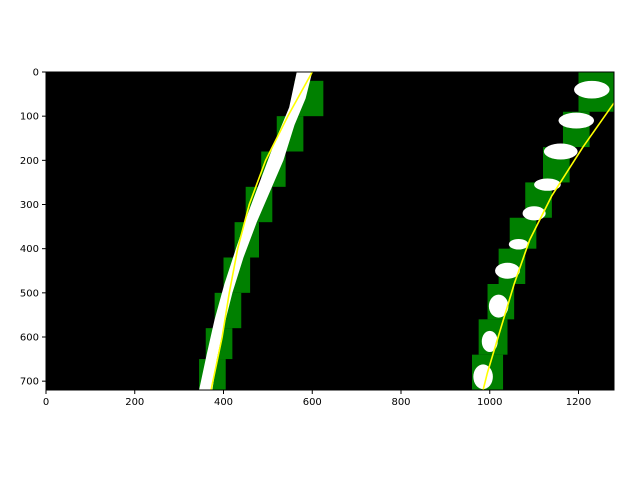  I want to click on y-tick-label: 300, so click(29, 205).